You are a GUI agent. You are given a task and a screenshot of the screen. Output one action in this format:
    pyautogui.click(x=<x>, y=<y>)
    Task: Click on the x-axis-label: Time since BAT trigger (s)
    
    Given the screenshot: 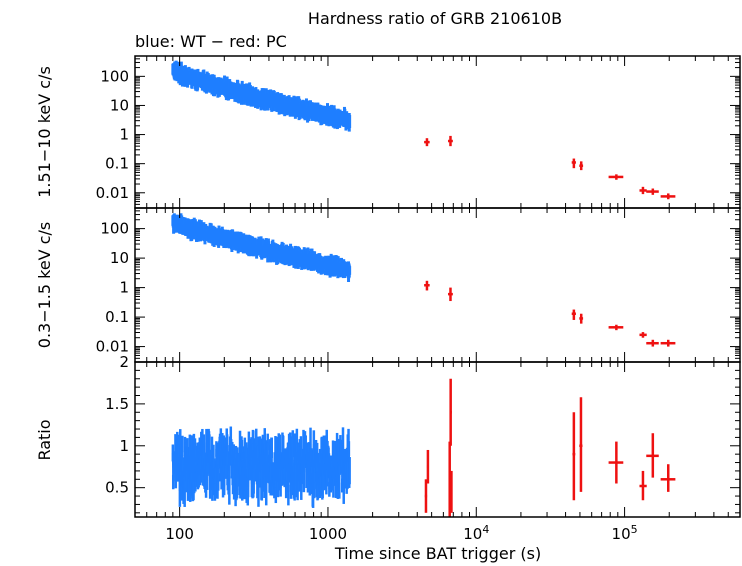 What is the action you would take?
    pyautogui.click(x=437, y=553)
    